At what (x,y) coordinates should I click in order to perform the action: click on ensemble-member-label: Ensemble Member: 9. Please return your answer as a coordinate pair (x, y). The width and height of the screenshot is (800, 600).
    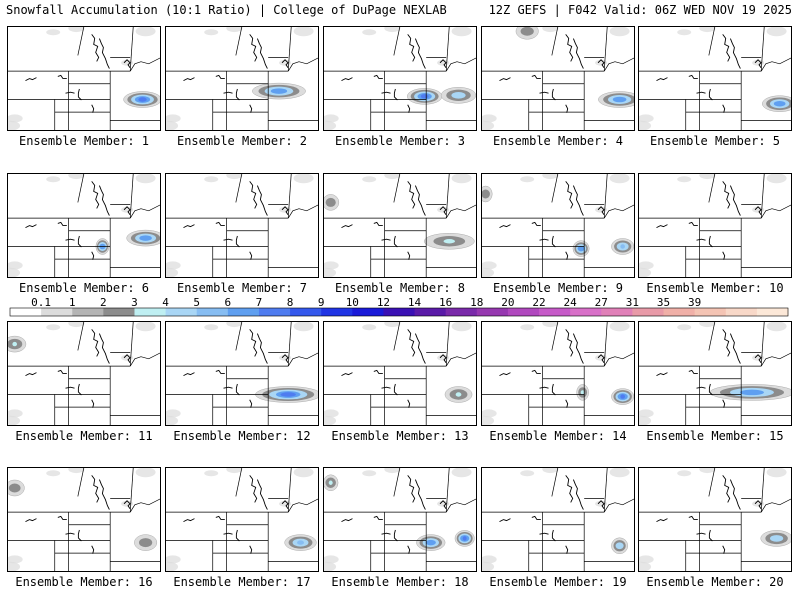
    Looking at the image, I should click on (558, 288).